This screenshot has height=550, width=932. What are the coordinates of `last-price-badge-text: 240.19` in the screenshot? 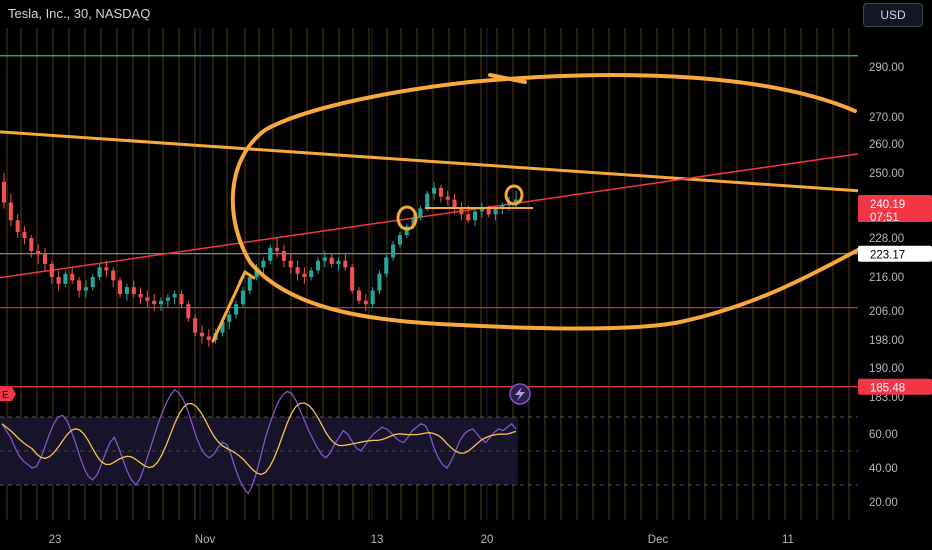 It's located at (887, 205).